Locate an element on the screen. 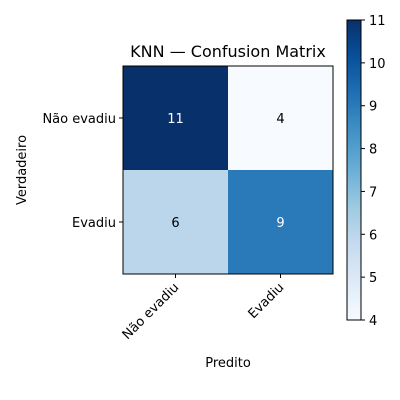 Image resolution: width=400 pixels, height=400 pixels. cell-value-label: 11 is located at coordinates (175, 119).